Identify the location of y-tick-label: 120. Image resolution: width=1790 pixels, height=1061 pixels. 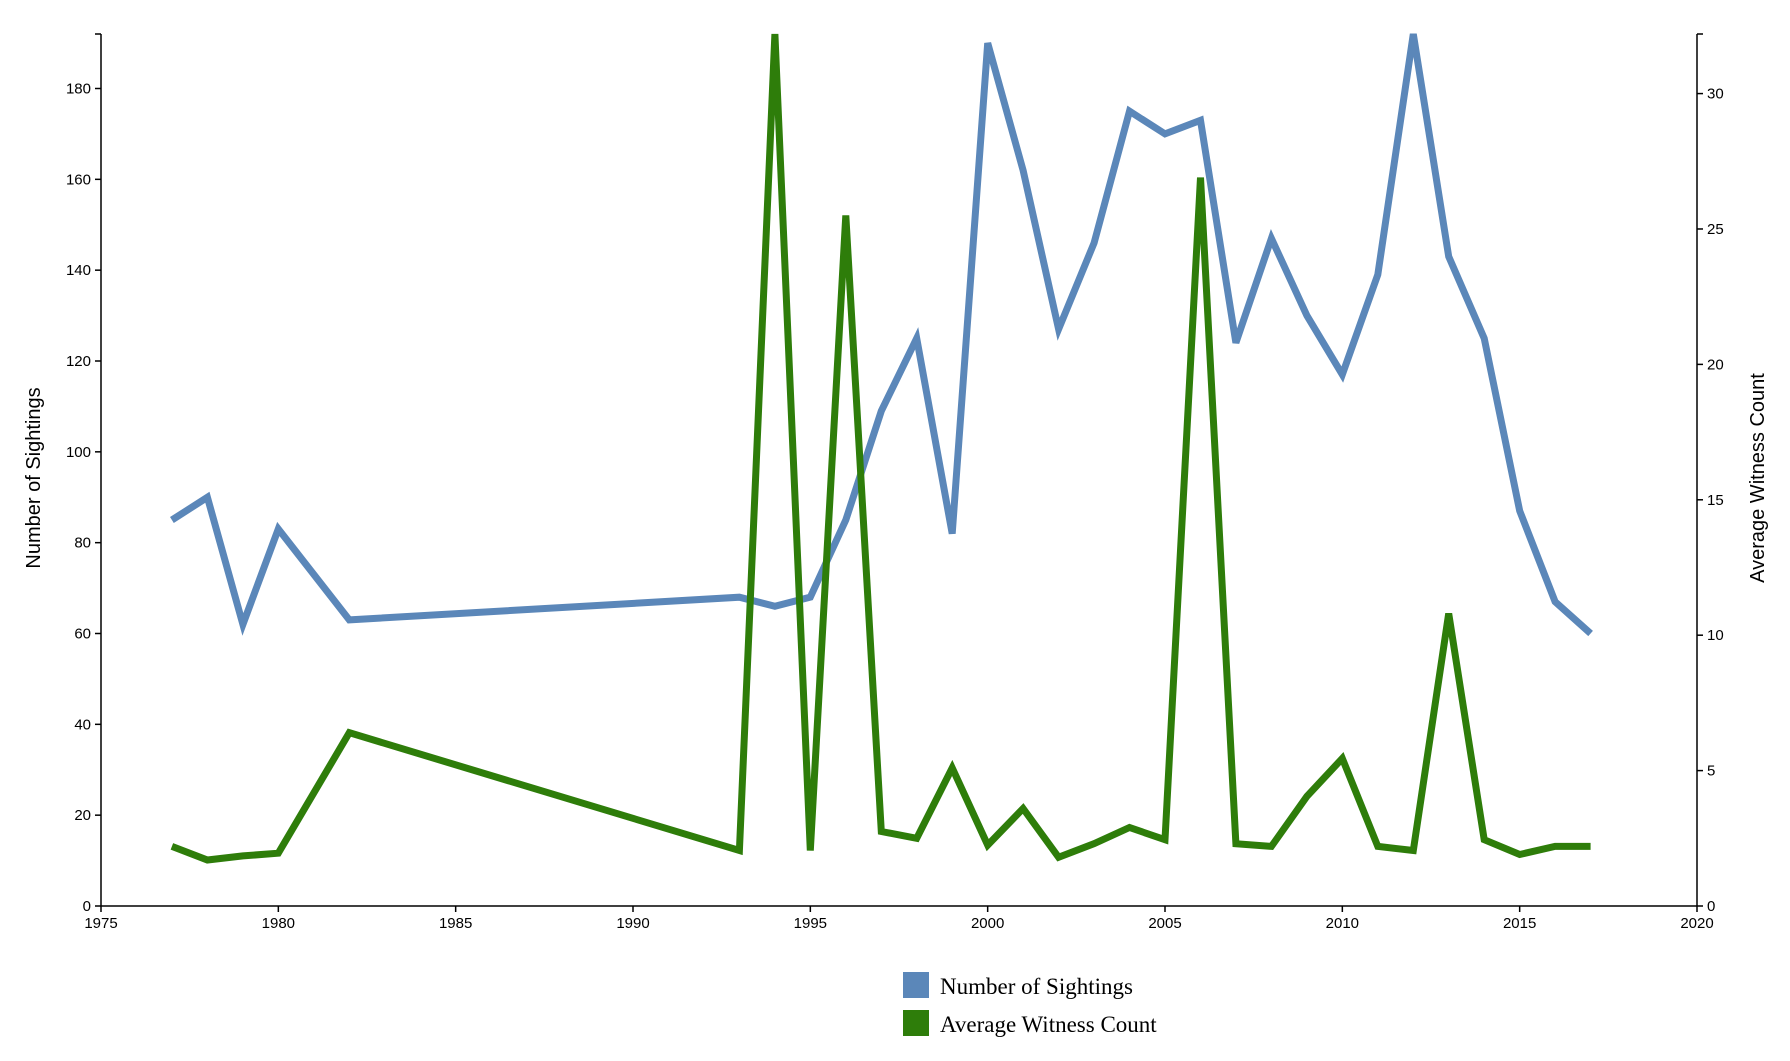
(78, 361).